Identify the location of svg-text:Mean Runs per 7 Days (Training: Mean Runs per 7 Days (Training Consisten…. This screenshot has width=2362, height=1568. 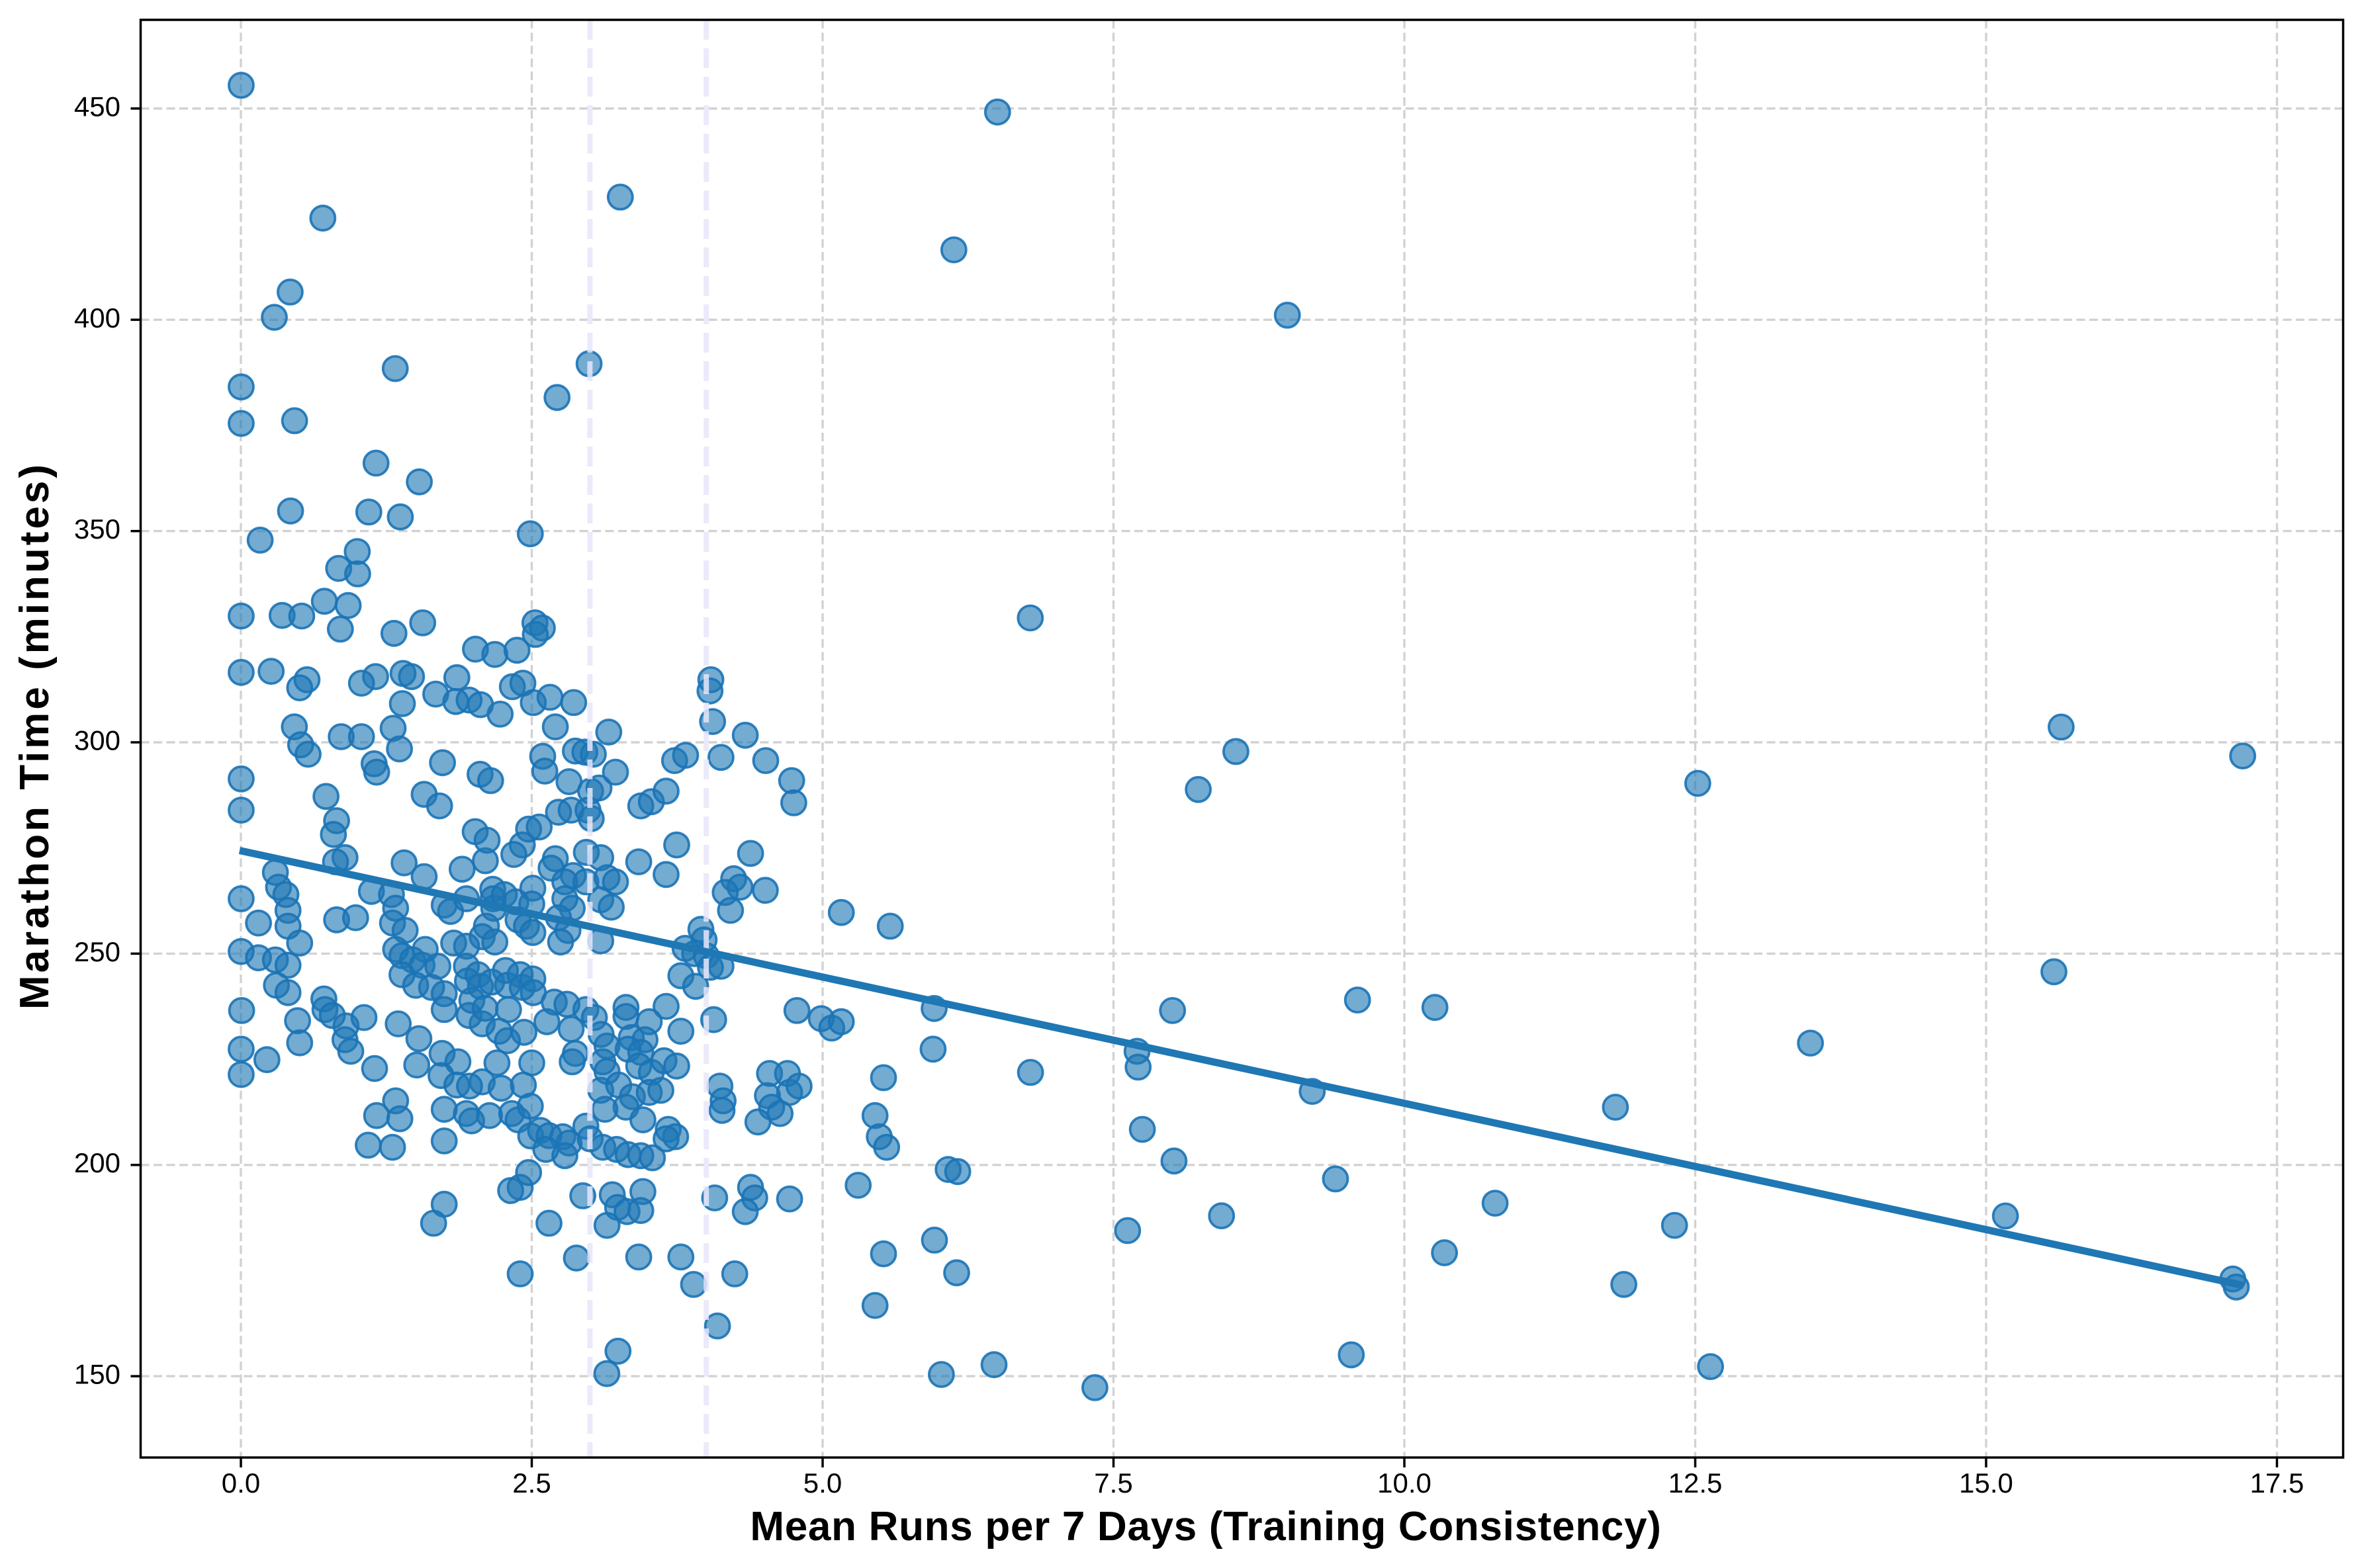
(1205, 1526).